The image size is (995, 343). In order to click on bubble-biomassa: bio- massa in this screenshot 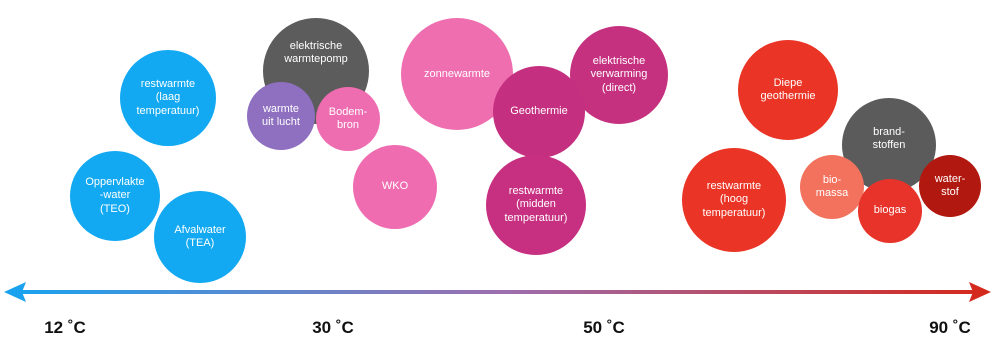, I will do `click(832, 187)`.